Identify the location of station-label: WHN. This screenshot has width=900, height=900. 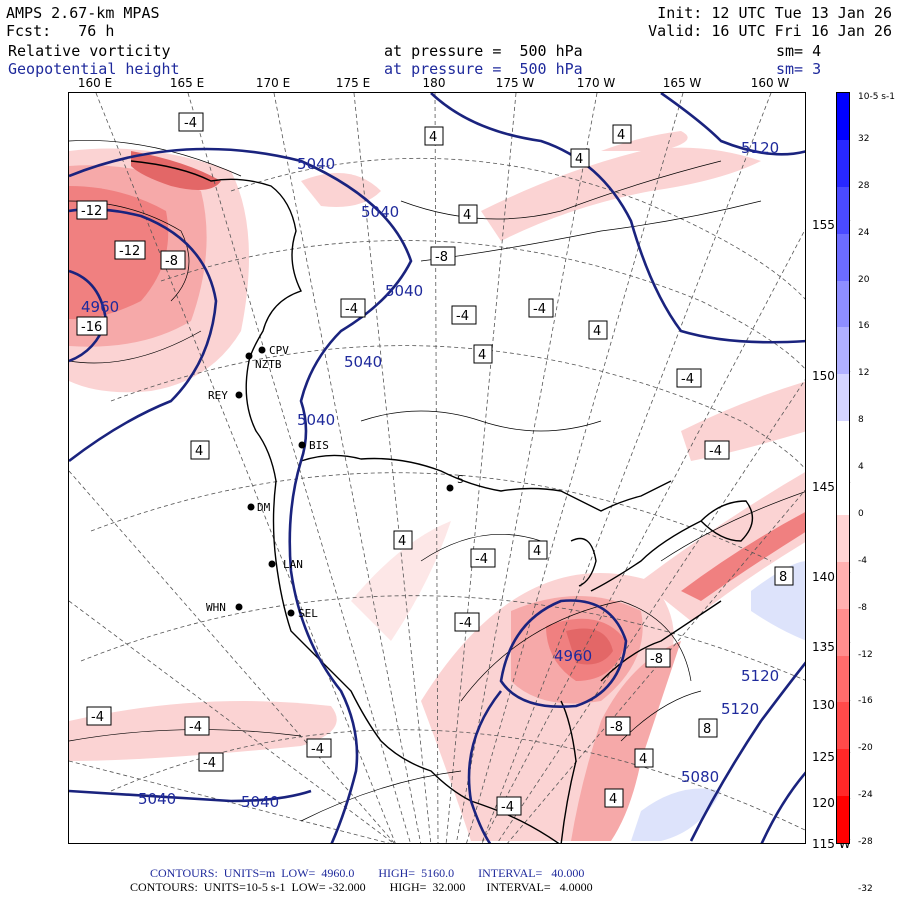
(216, 607).